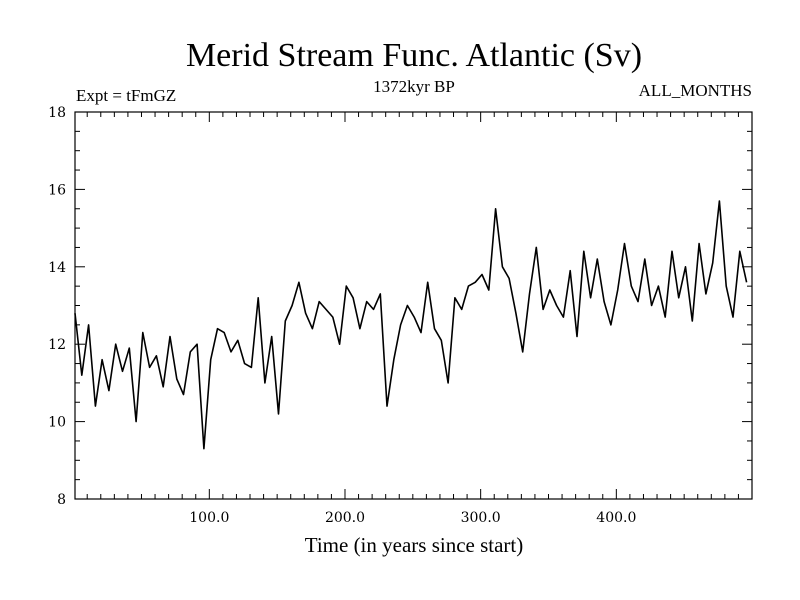  I want to click on y-tick-label: 14, so click(57, 268).